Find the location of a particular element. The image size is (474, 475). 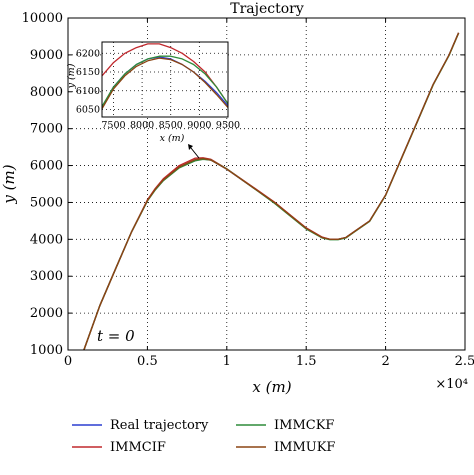

x-tick-label: 0 is located at coordinates (68, 361).